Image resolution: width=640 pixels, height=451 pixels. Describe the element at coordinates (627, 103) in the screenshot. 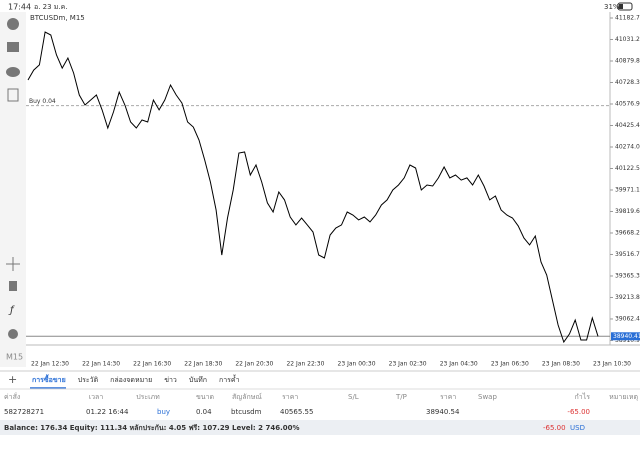

I see `y-tick-label: 40576.90` at that location.